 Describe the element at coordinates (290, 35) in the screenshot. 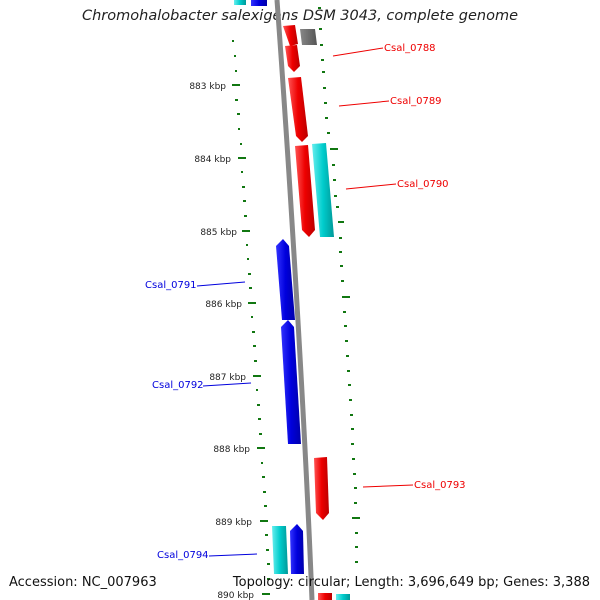

I see `gene-csal-0788-upstream` at that location.